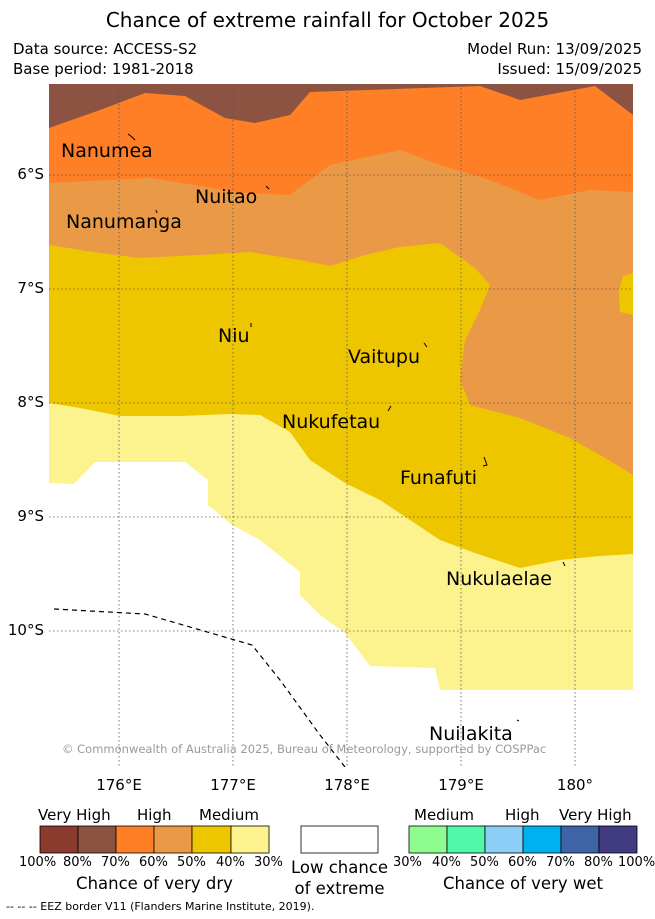 This screenshot has width=655, height=919. Describe the element at coordinates (119, 785) in the screenshot. I see `lon-label-176e: 176°E` at that location.